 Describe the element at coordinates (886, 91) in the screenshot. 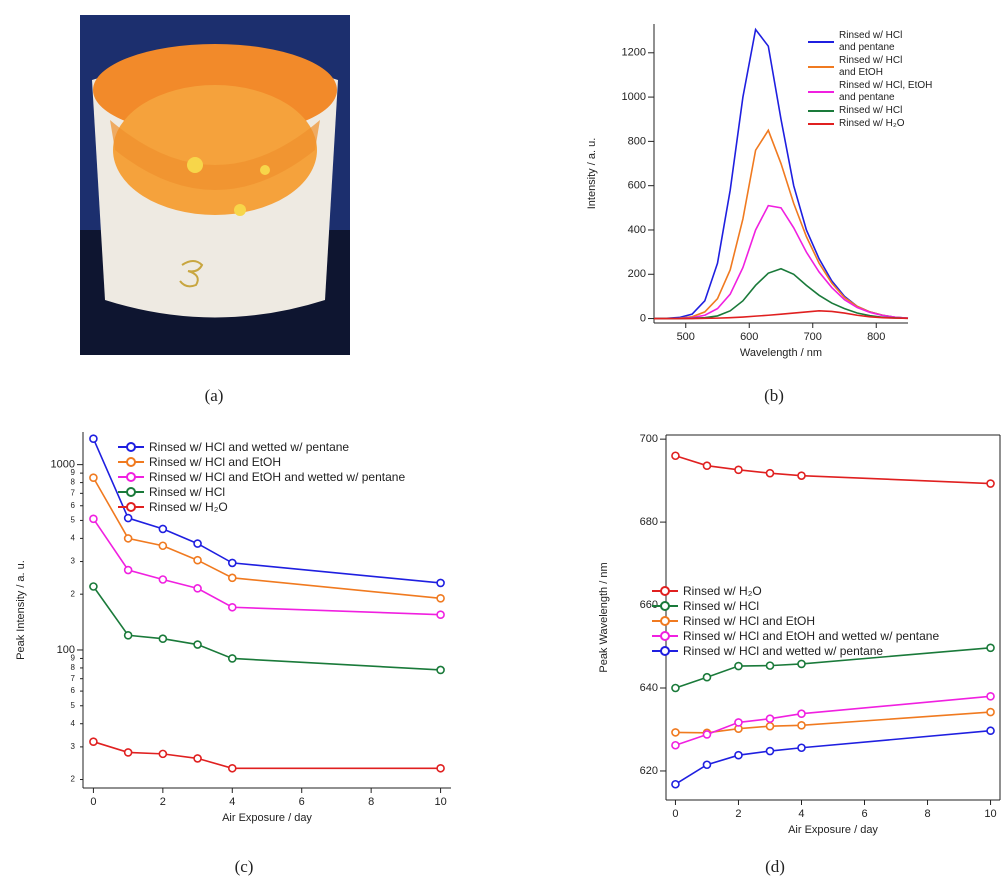

I see `legend-label: Rinsed w/ HCl, EtOH and pentane` at that location.